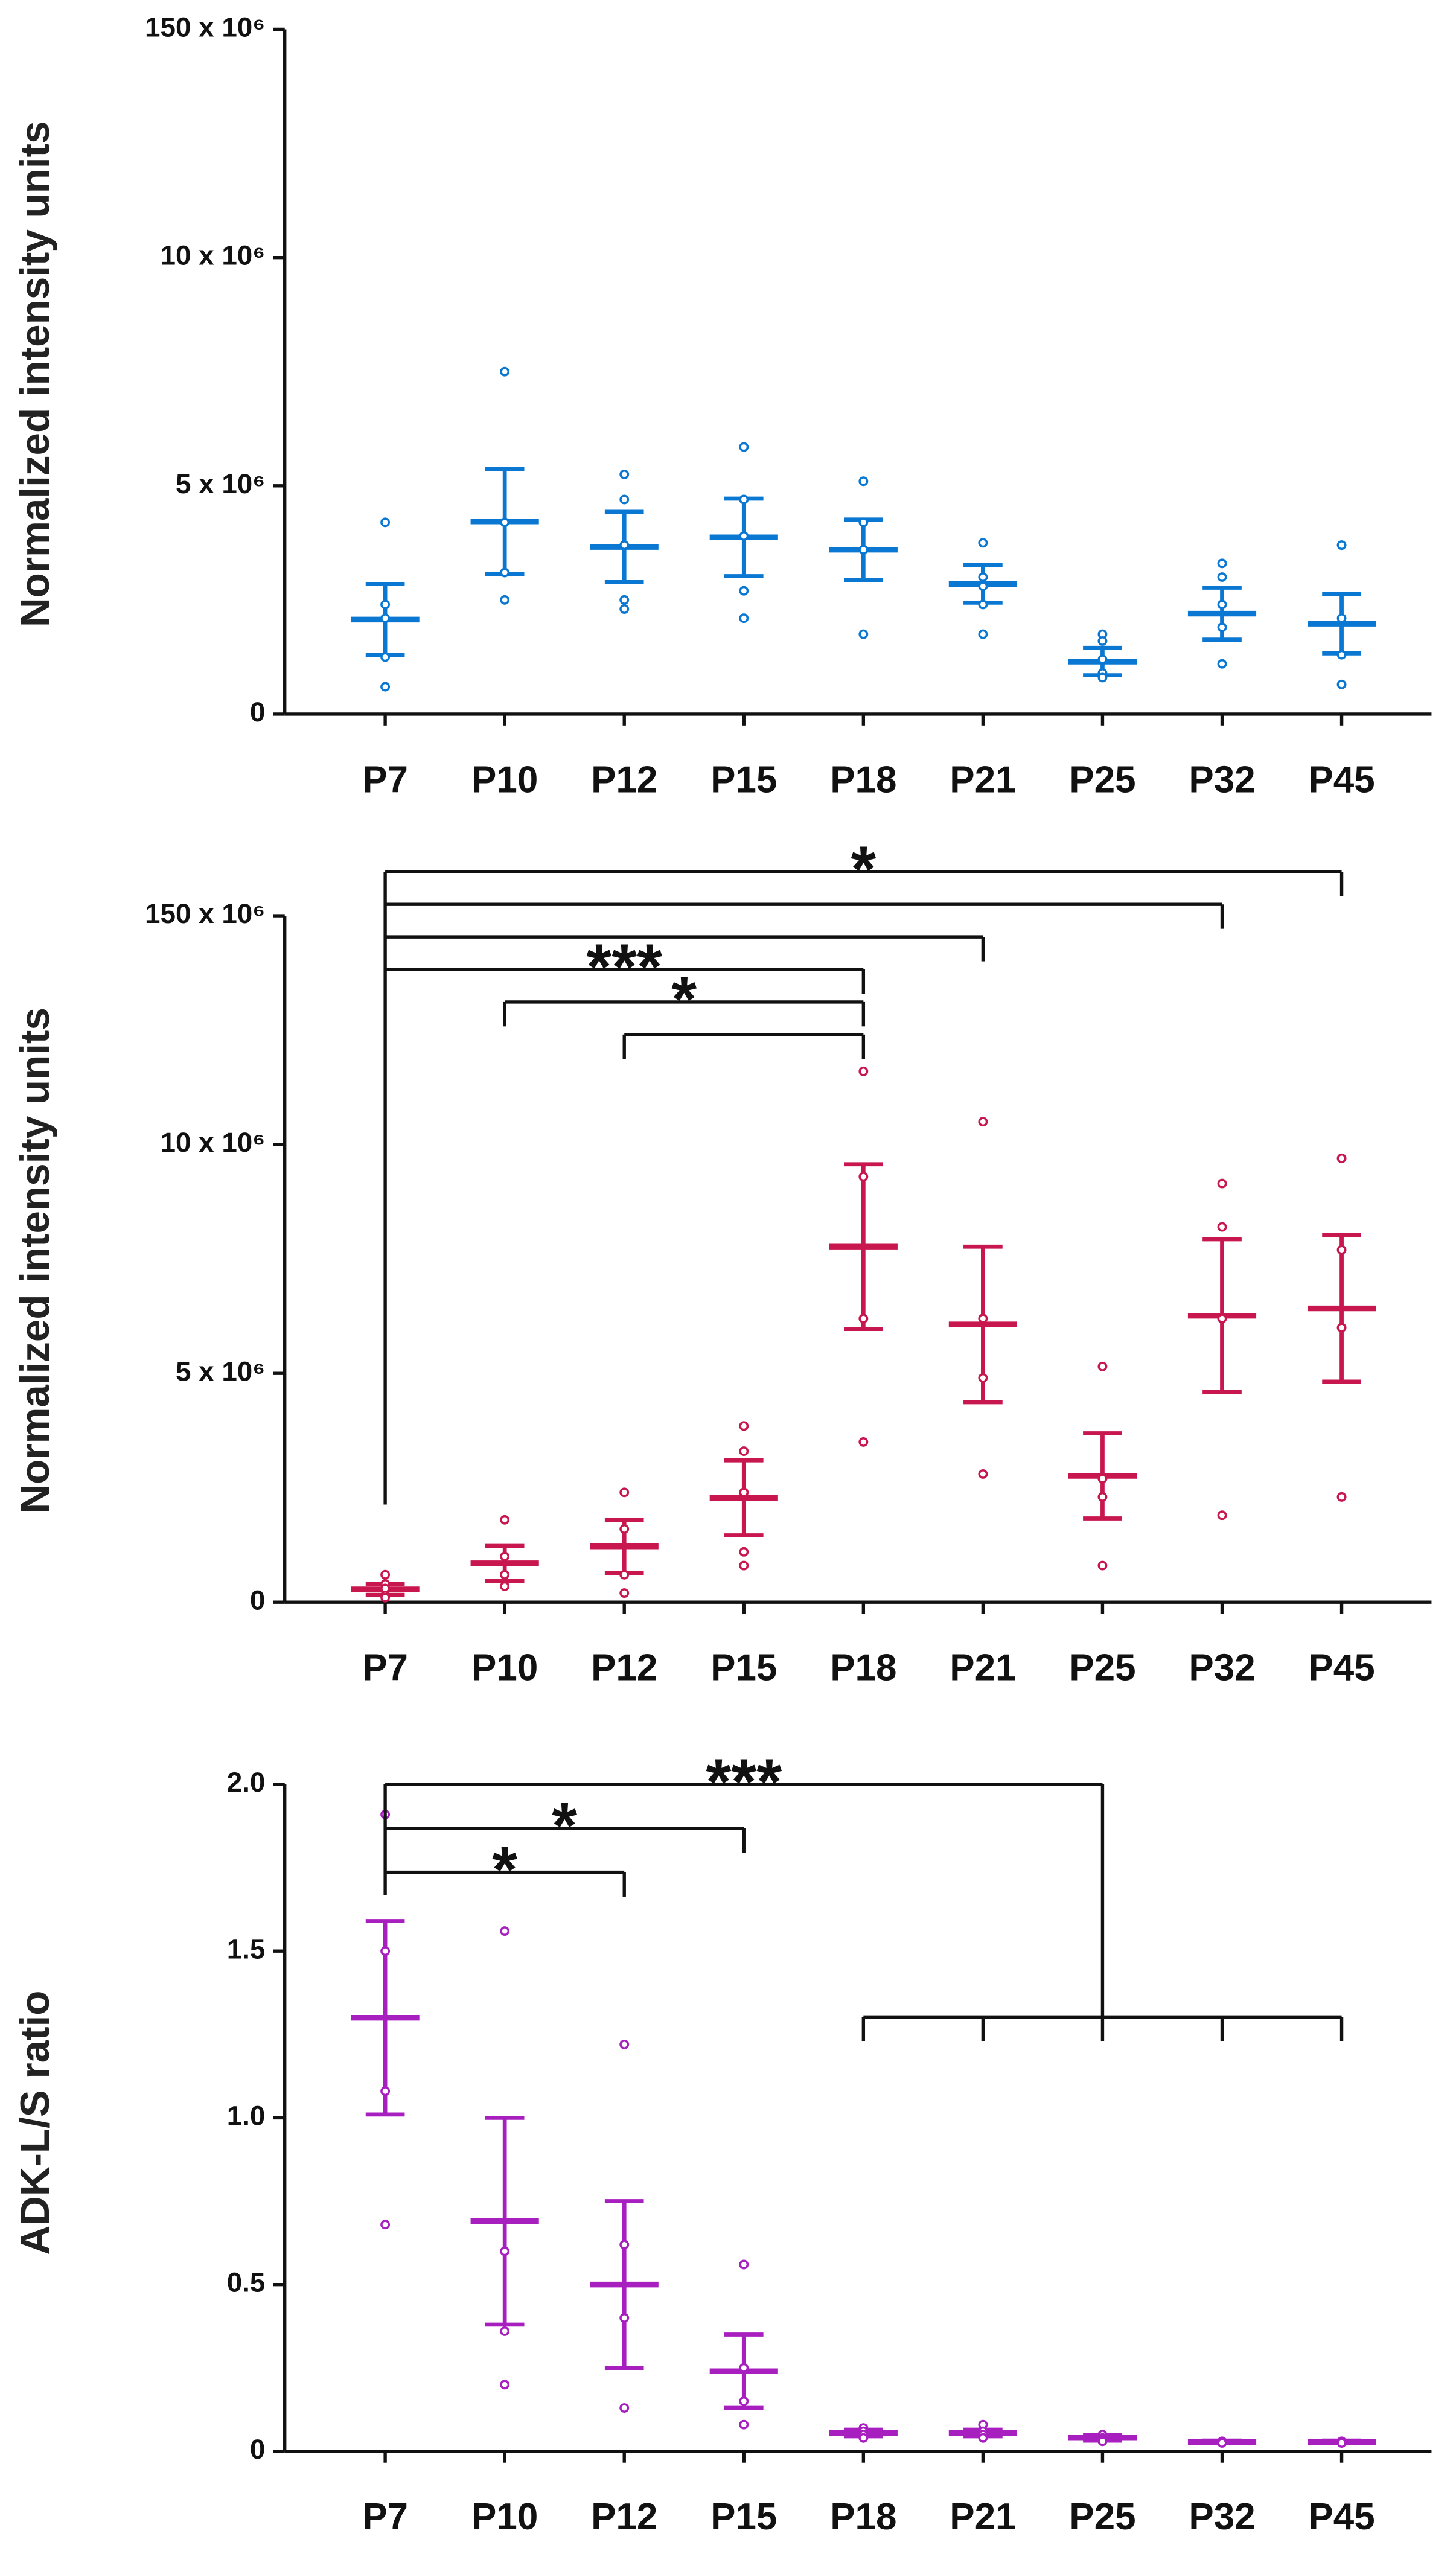 This screenshot has height=2557, width=1456. I want to click on y-tick-label: 1.0, so click(247, 2116).